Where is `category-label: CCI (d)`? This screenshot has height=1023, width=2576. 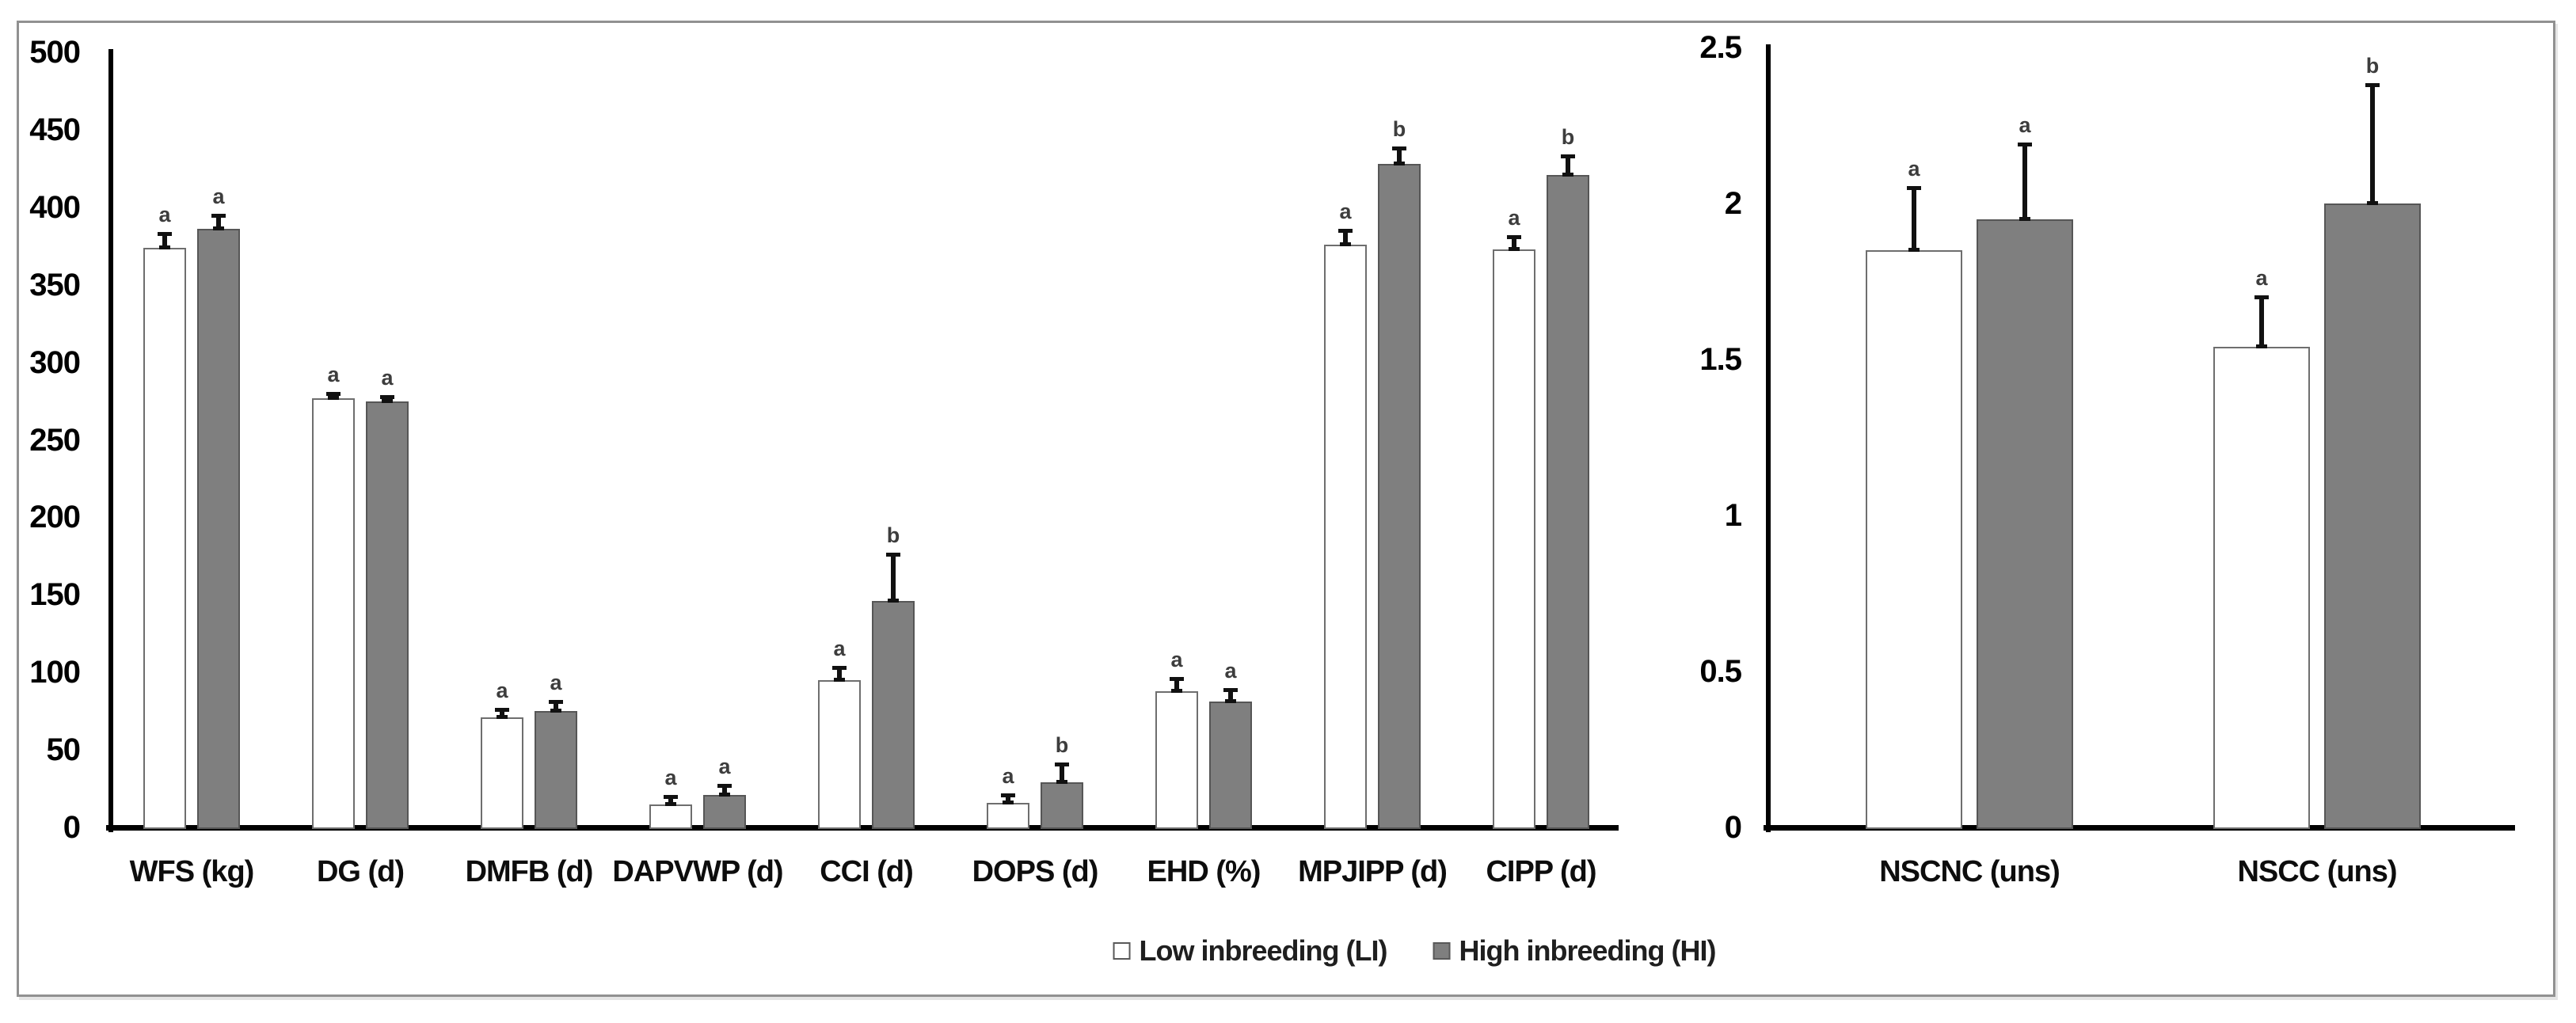
category-label: CCI (d) is located at coordinates (867, 872).